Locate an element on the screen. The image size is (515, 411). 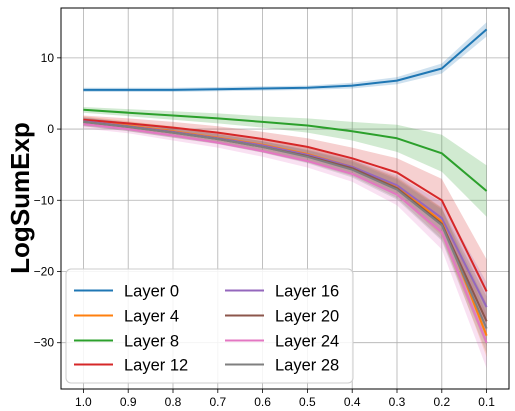
legend-label-layer-16: Layer 16 is located at coordinates (307, 292).